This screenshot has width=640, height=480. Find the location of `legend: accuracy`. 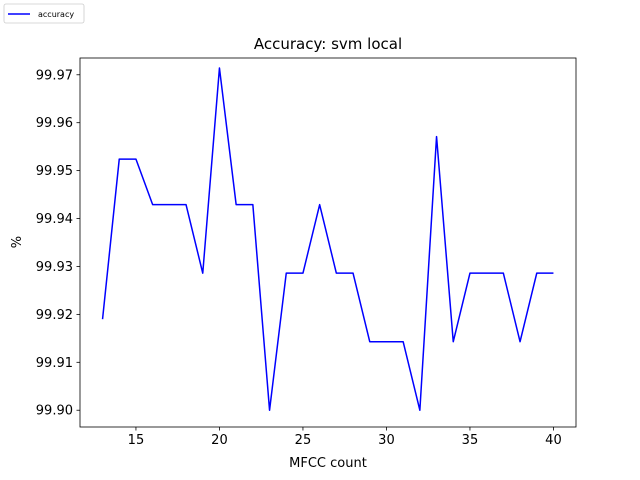

legend: accuracy is located at coordinates (44, 13).